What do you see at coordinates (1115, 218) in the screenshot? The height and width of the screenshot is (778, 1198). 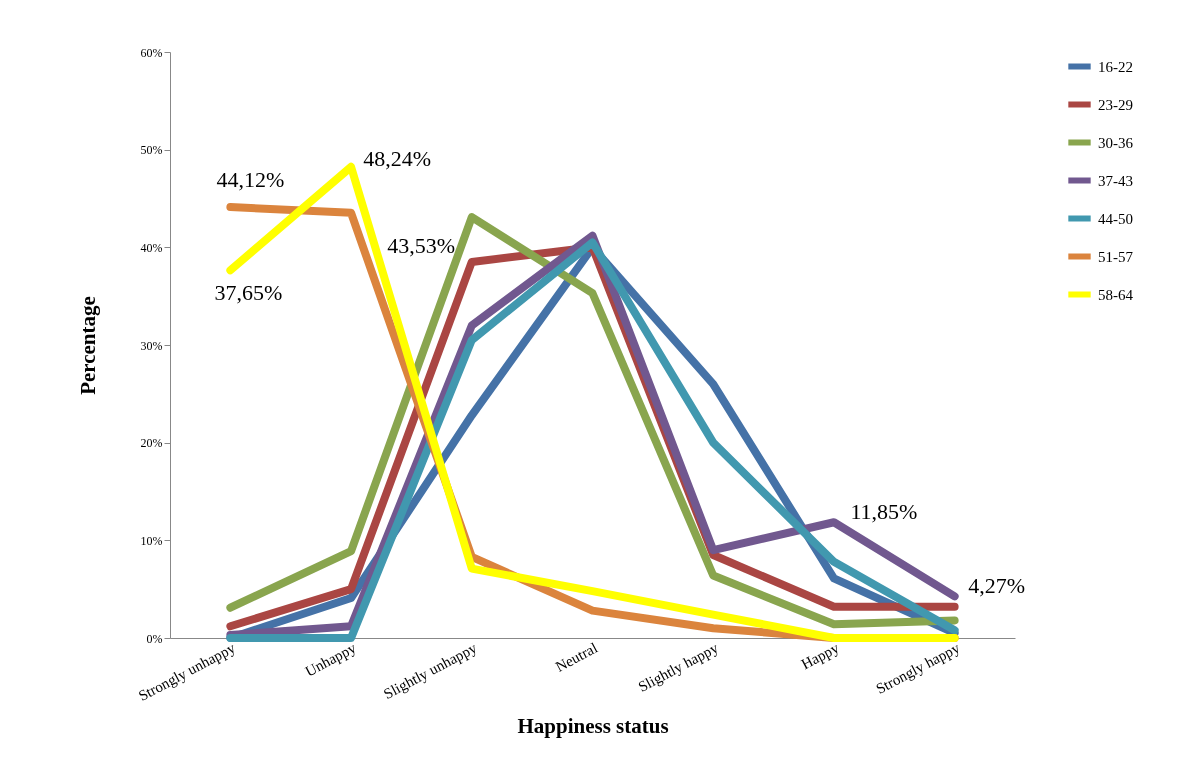 I see `legend-label: 44-50` at bounding box center [1115, 218].